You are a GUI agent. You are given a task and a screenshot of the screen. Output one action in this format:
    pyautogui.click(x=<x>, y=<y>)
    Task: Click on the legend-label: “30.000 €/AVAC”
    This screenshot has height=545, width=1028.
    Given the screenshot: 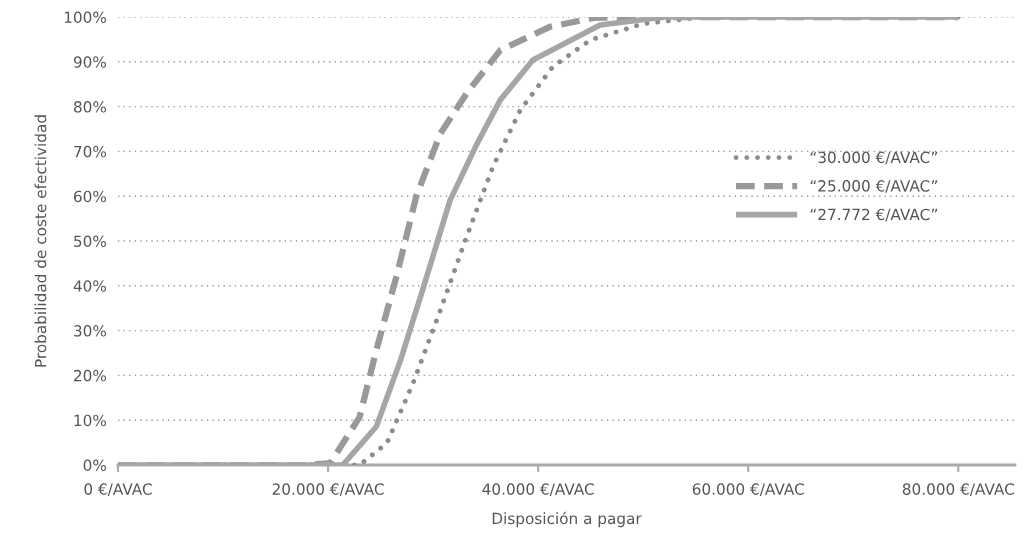 What is the action you would take?
    pyautogui.click(x=874, y=158)
    